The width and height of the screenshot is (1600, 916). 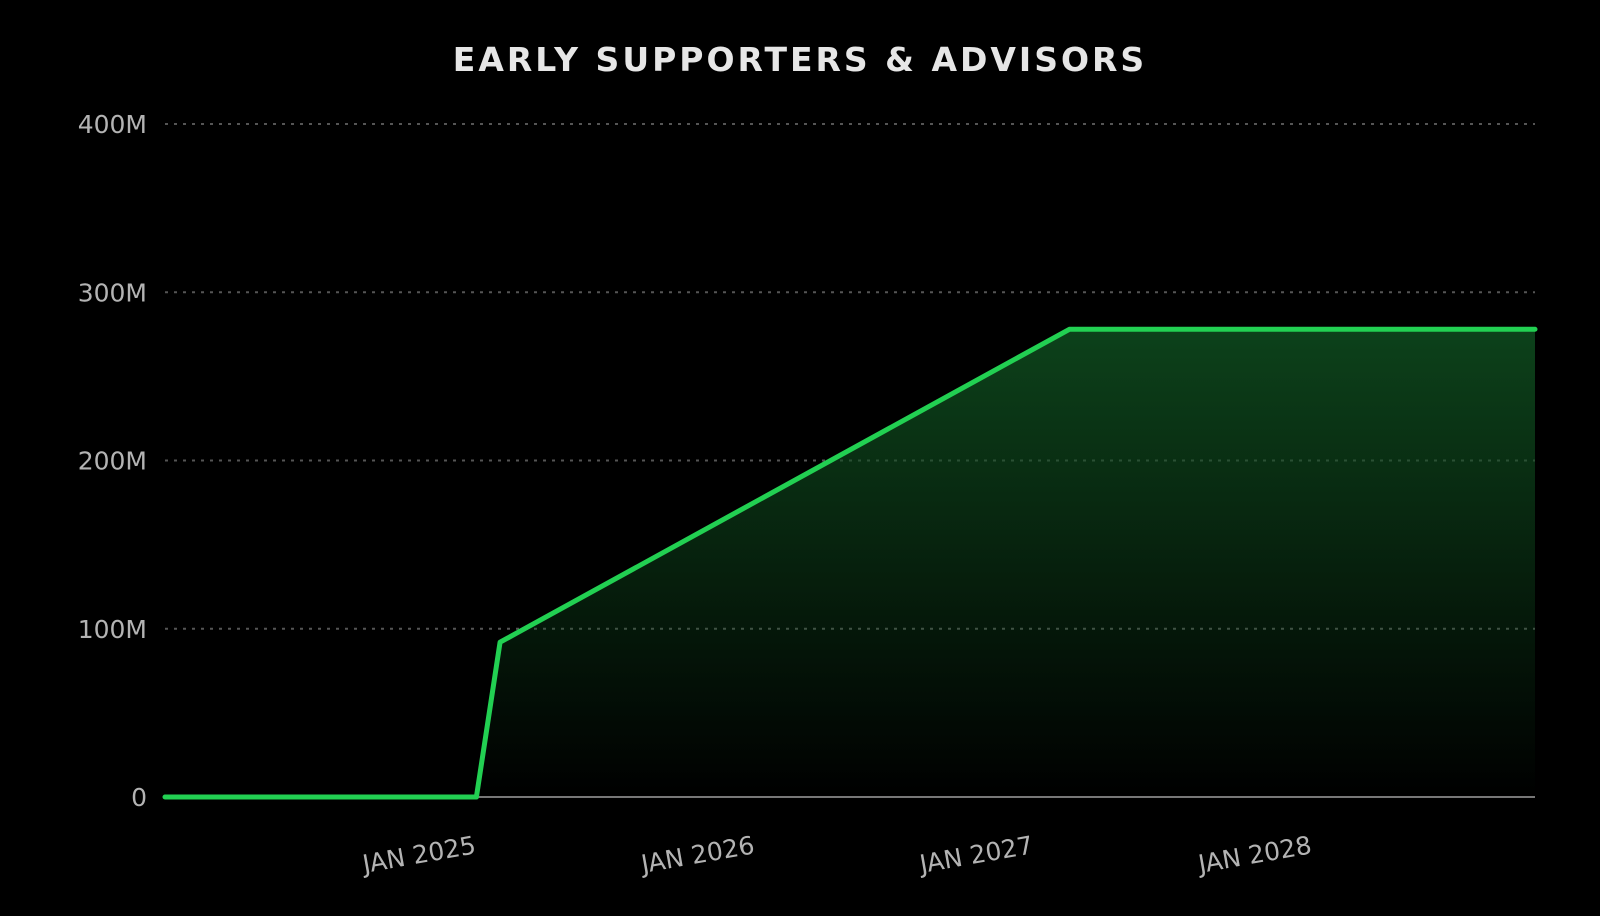 I want to click on y-tick-labels: 0 100M 200M 300M 400M, so click(x=112, y=461).